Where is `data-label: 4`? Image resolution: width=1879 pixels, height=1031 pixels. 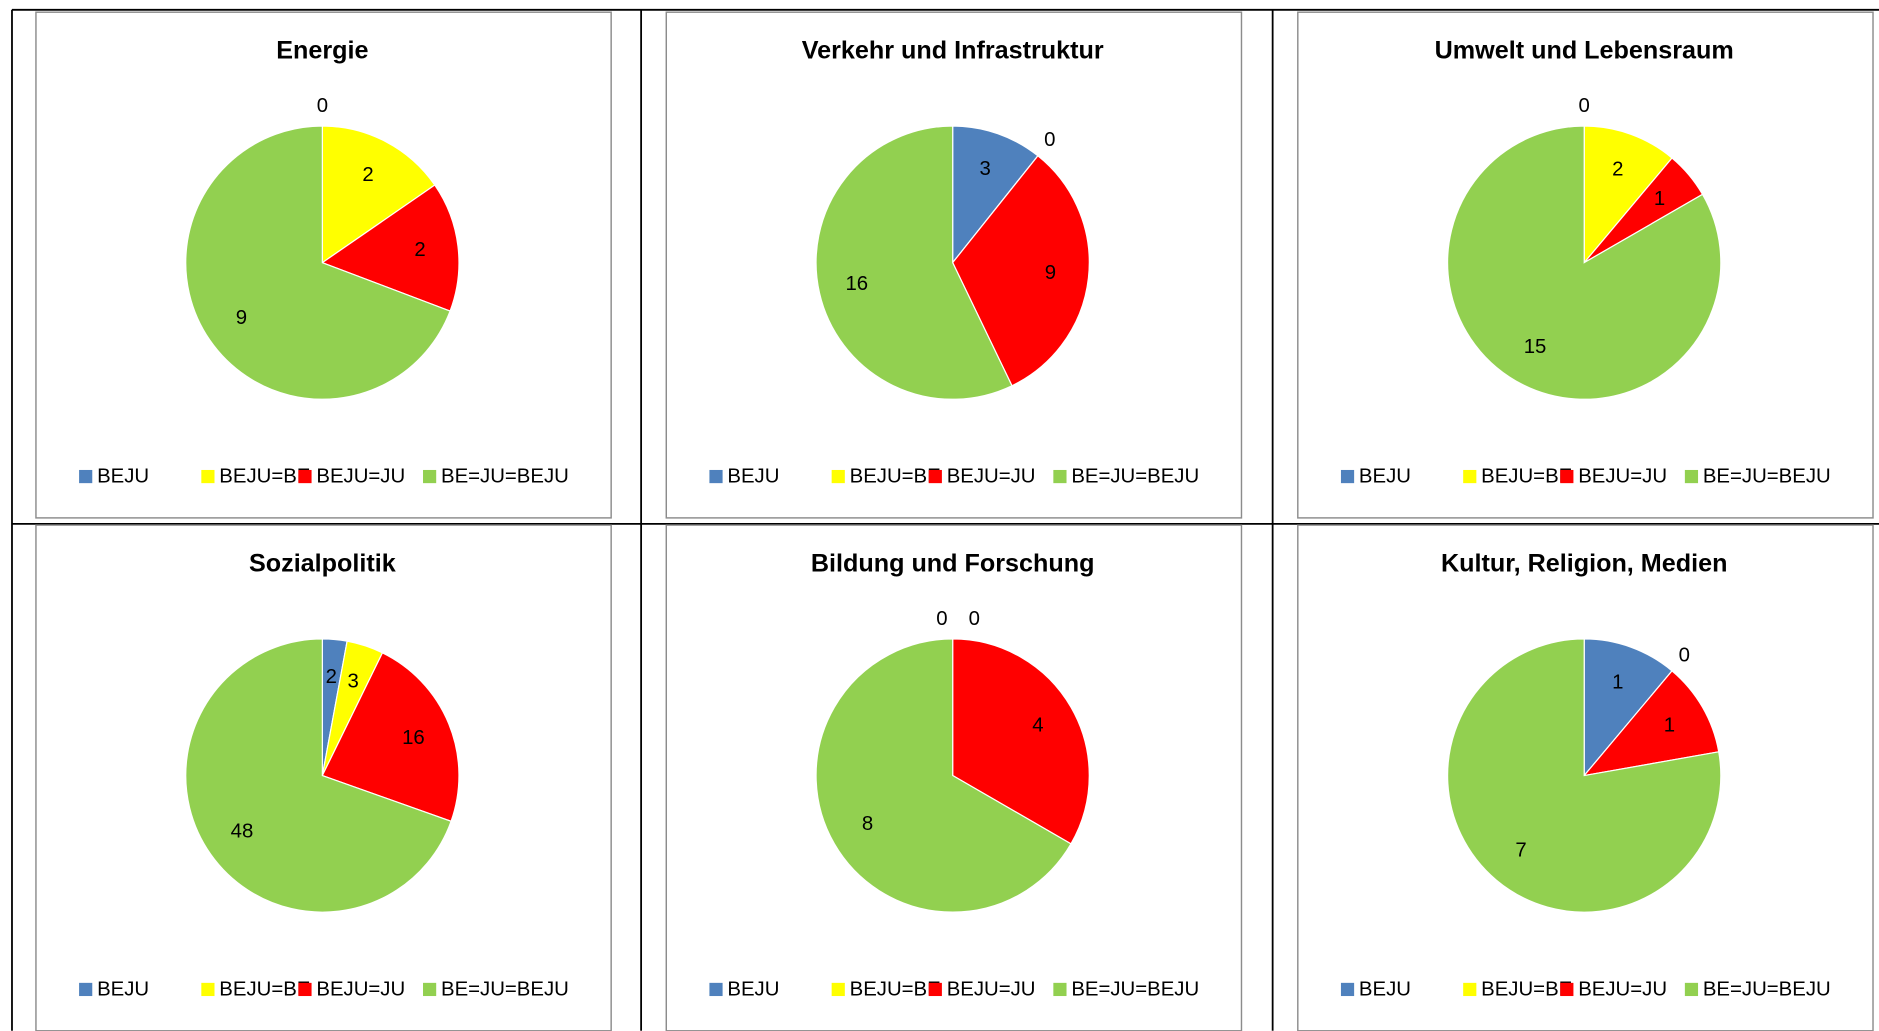 data-label: 4 is located at coordinates (1037, 726).